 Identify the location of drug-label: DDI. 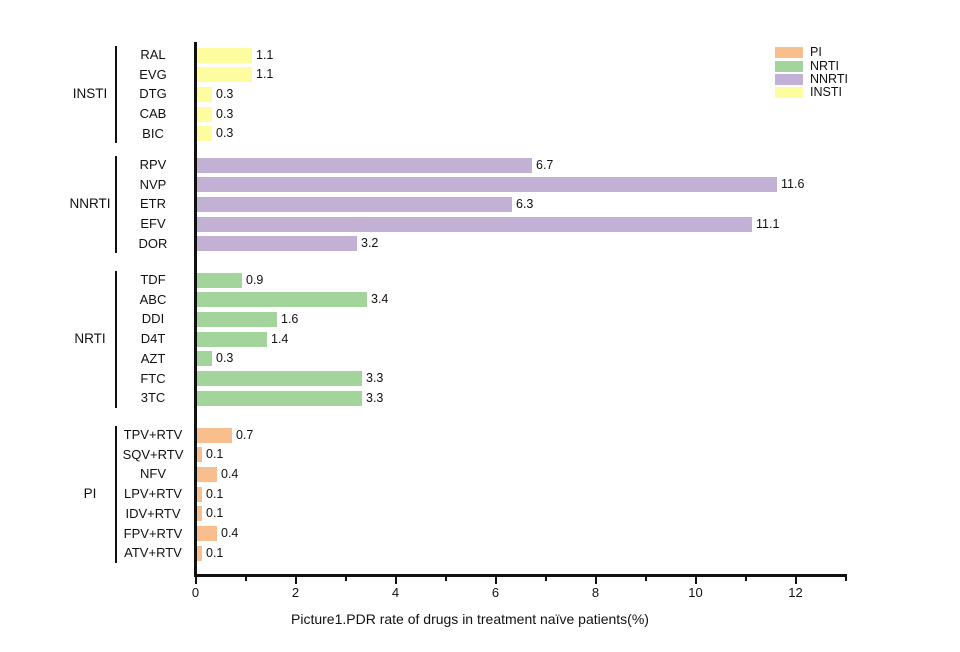
(153, 319).